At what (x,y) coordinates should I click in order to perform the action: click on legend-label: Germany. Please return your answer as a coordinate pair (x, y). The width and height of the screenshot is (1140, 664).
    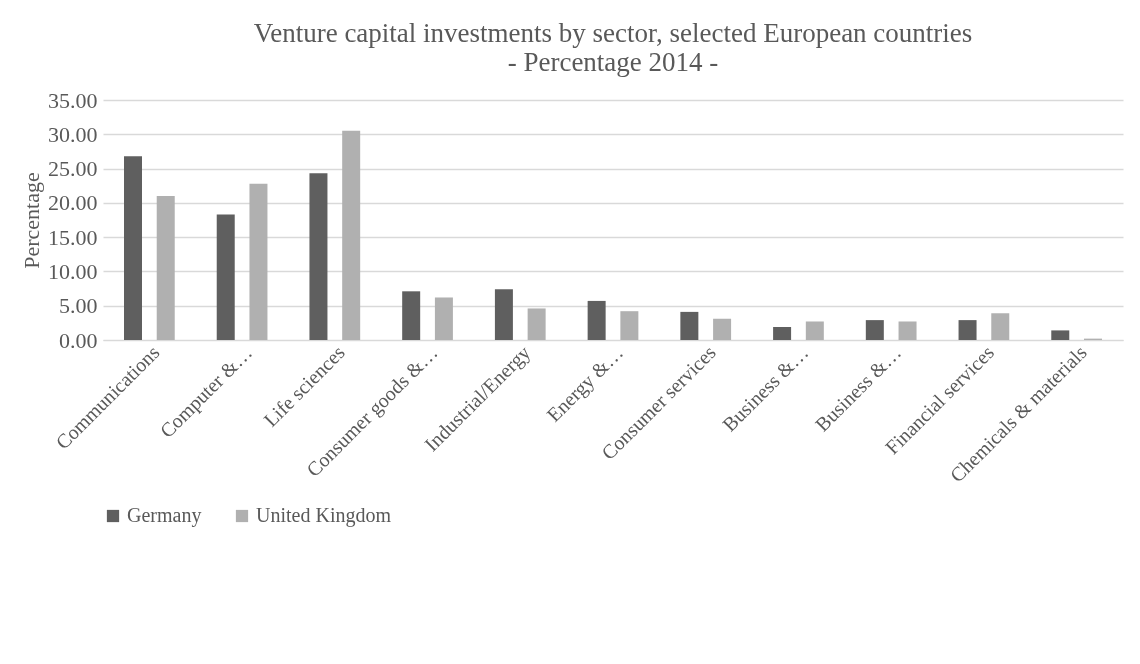
    Looking at the image, I should click on (164, 515).